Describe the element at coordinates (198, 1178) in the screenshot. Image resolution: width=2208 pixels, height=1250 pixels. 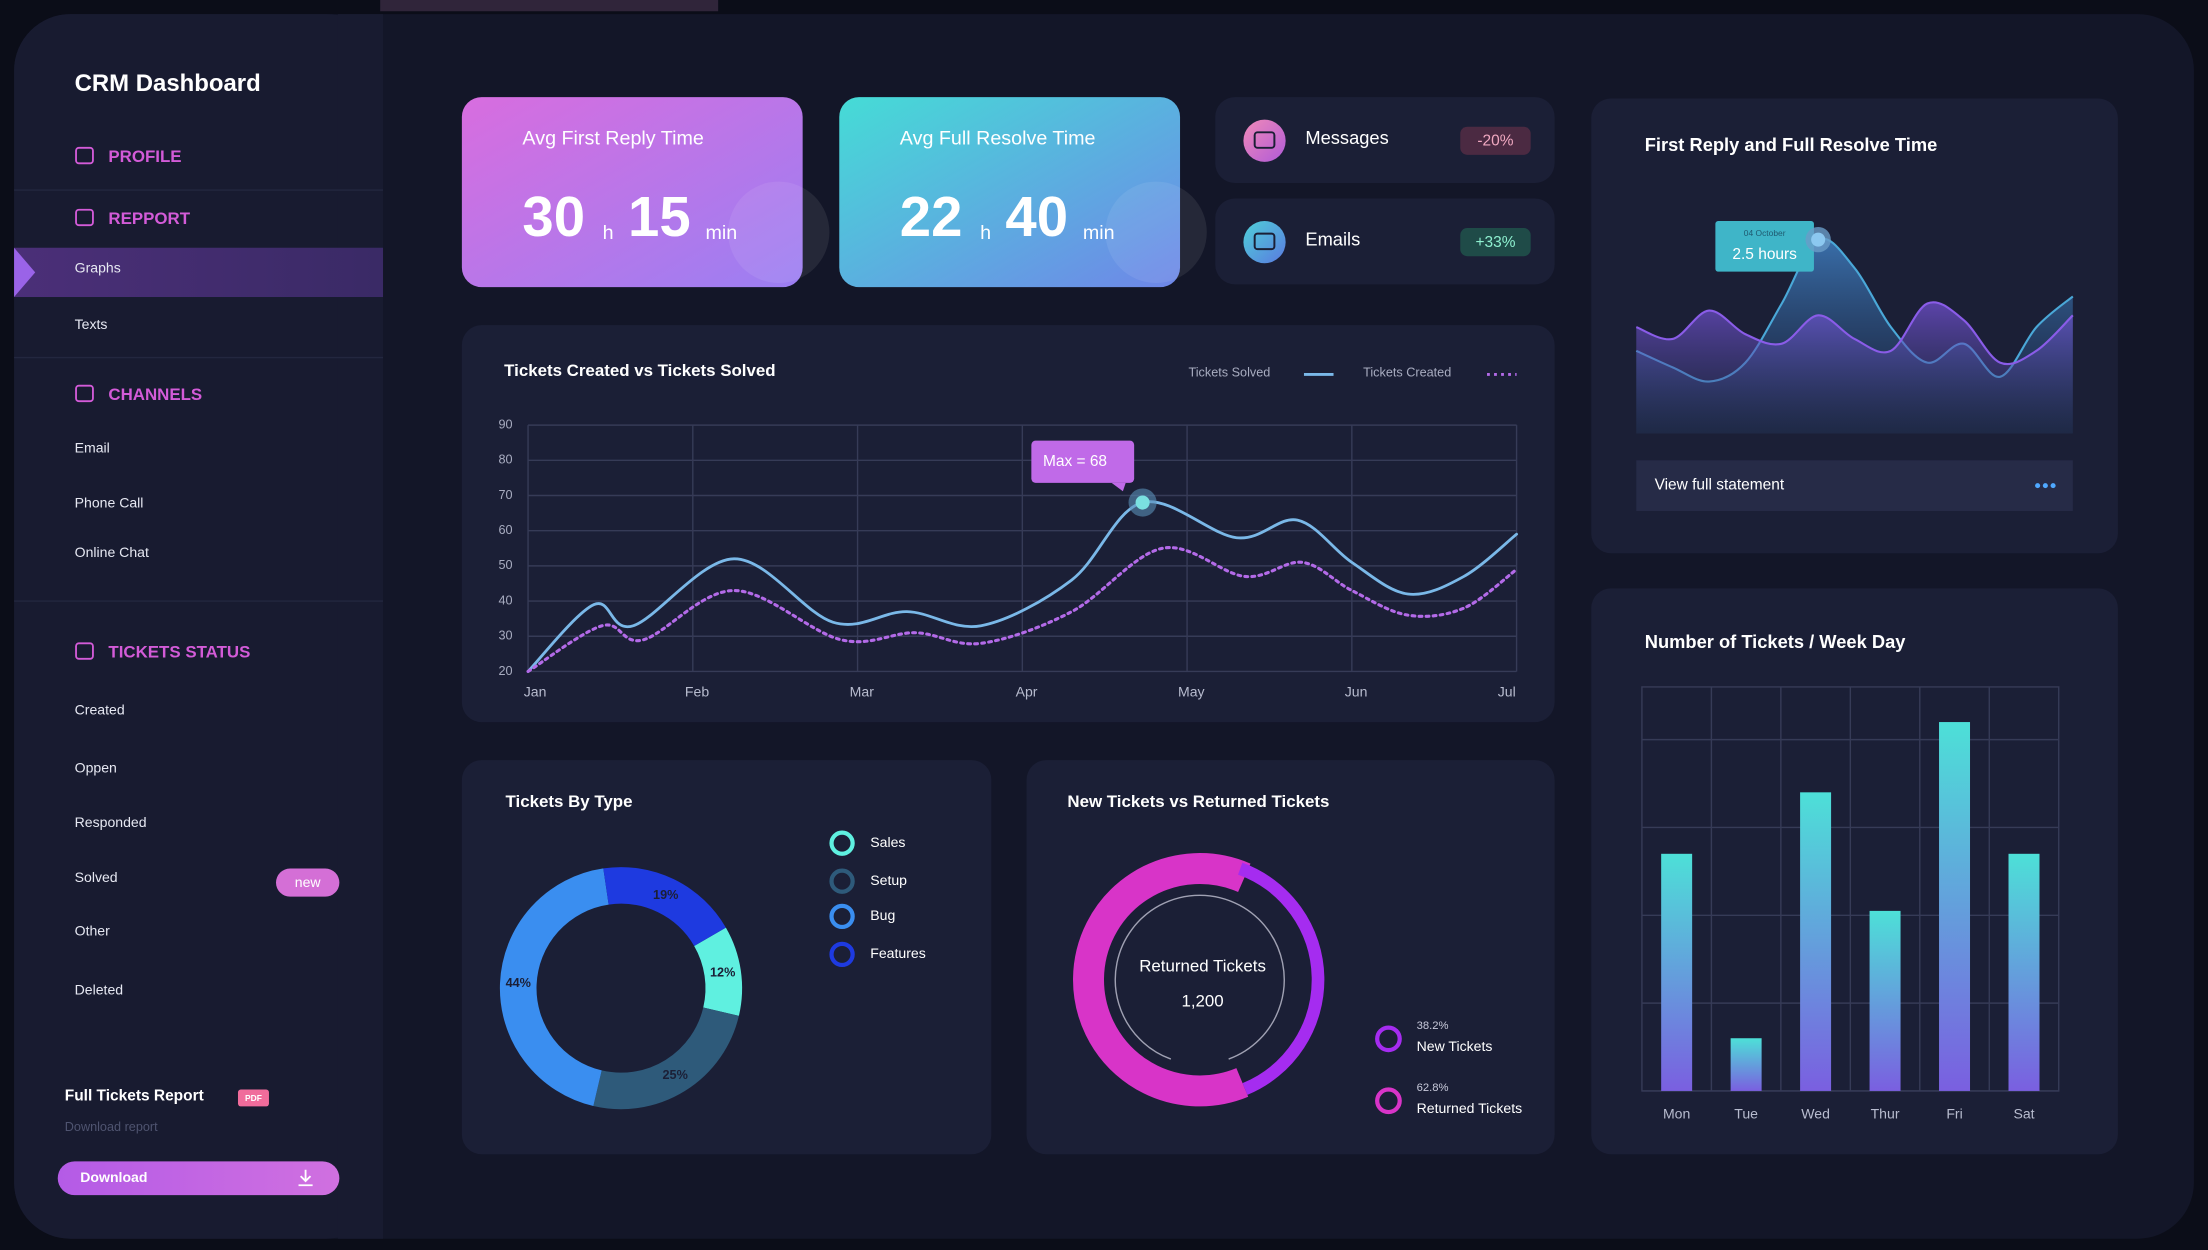
I see `download-button` at that location.